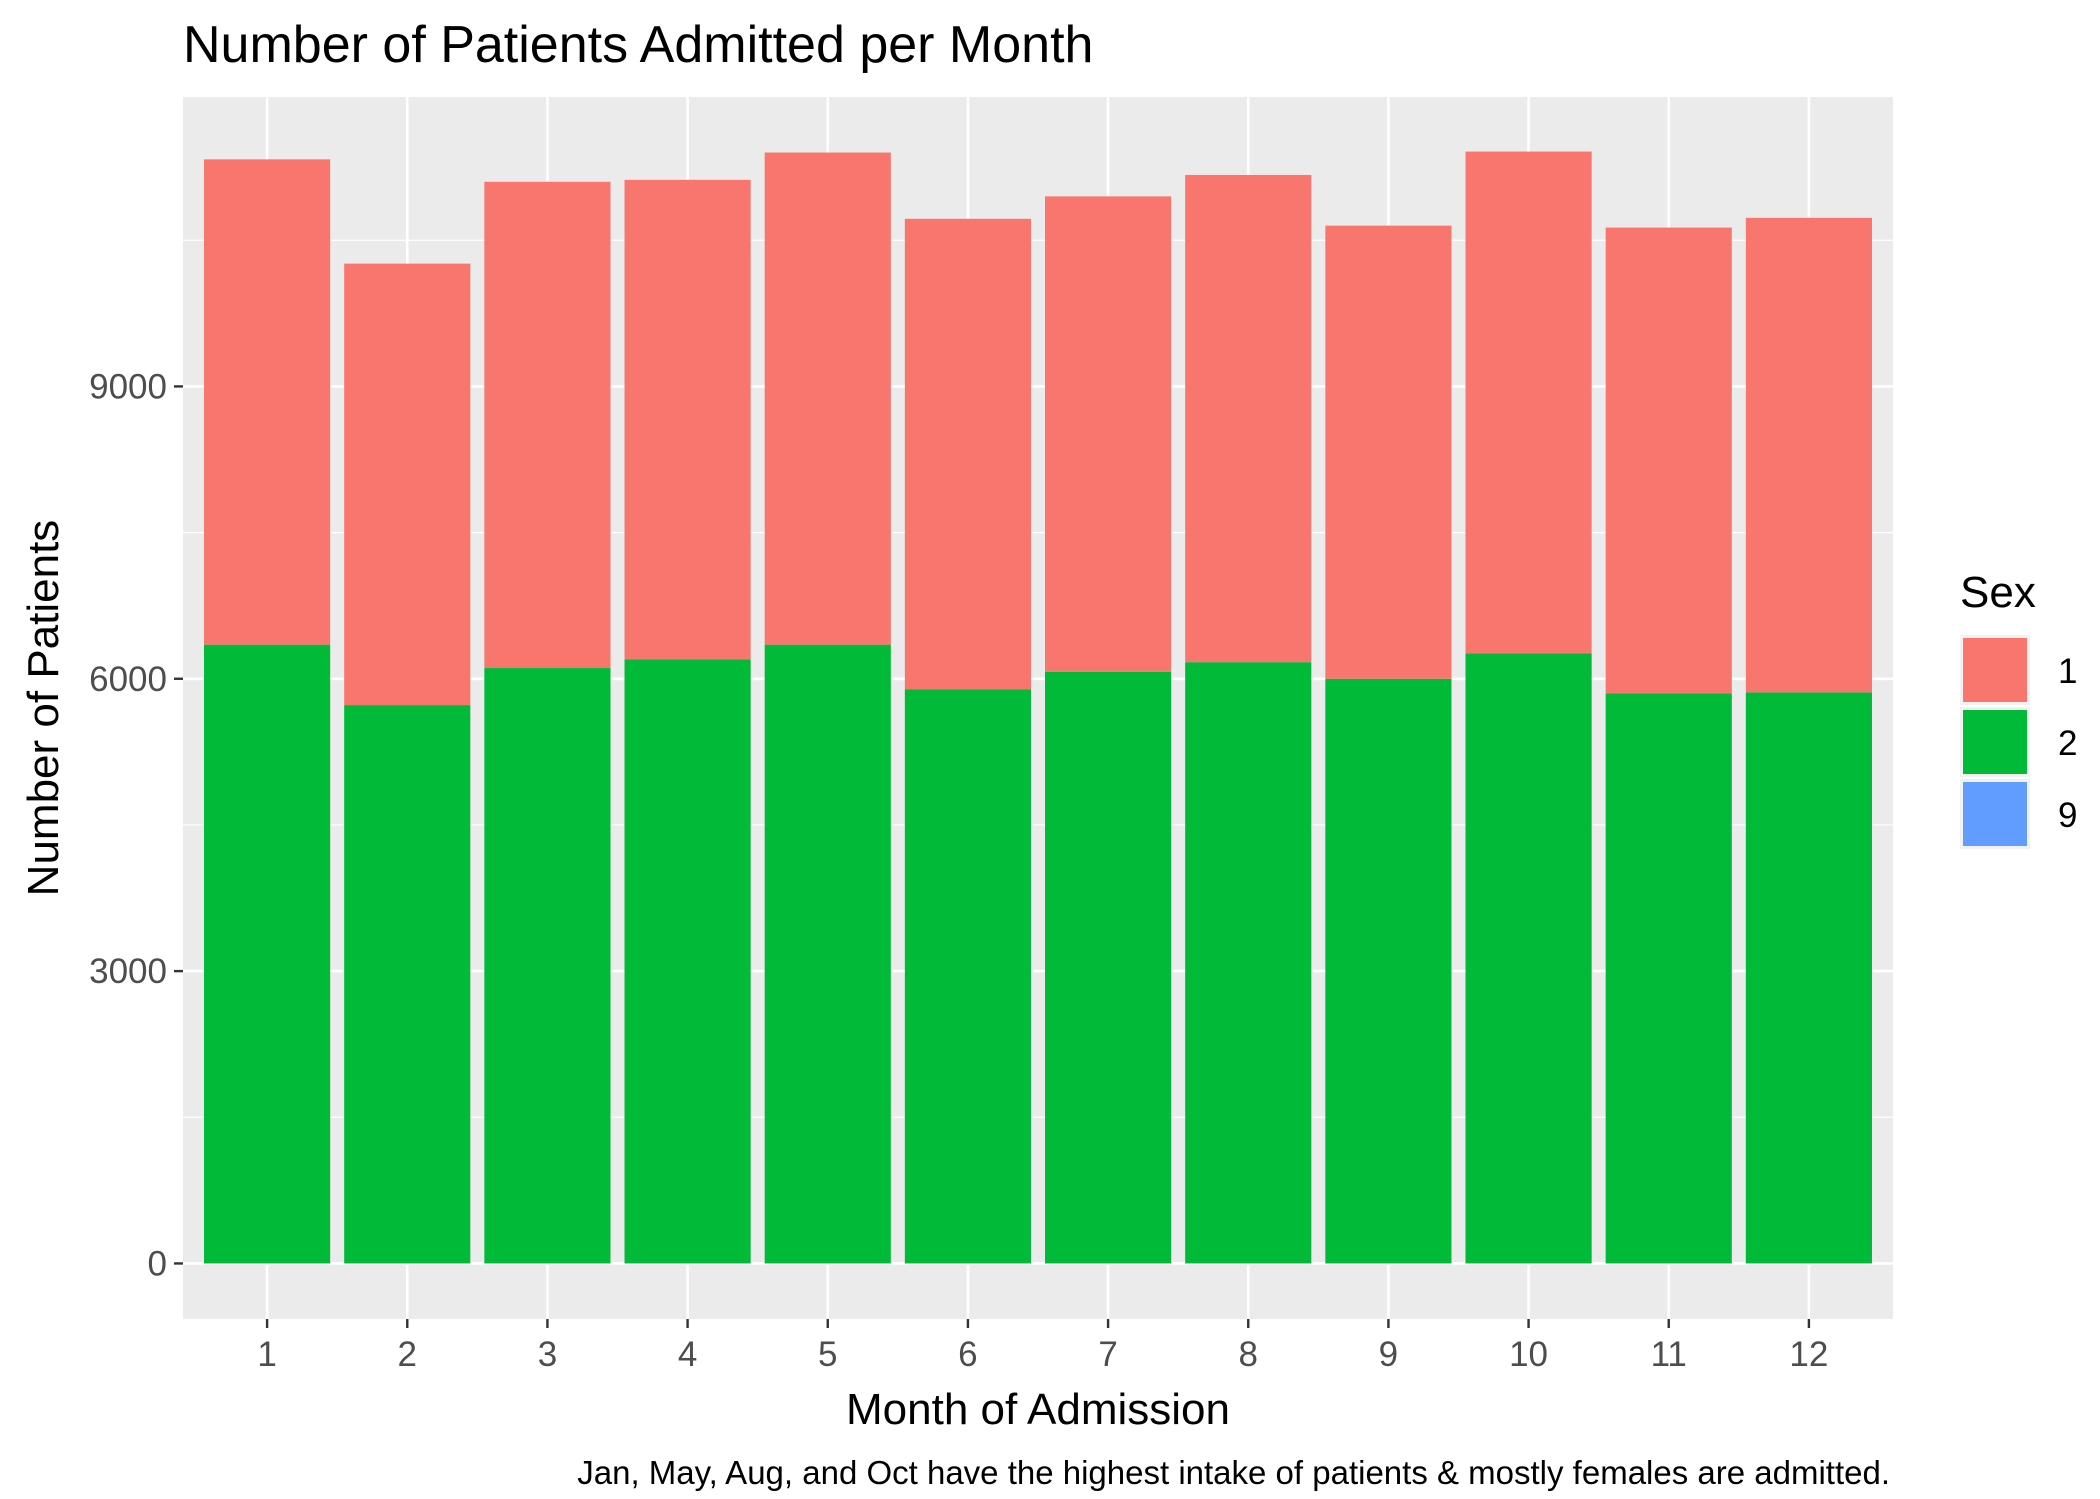  I want to click on x-tick-label: 5, so click(827, 1354).